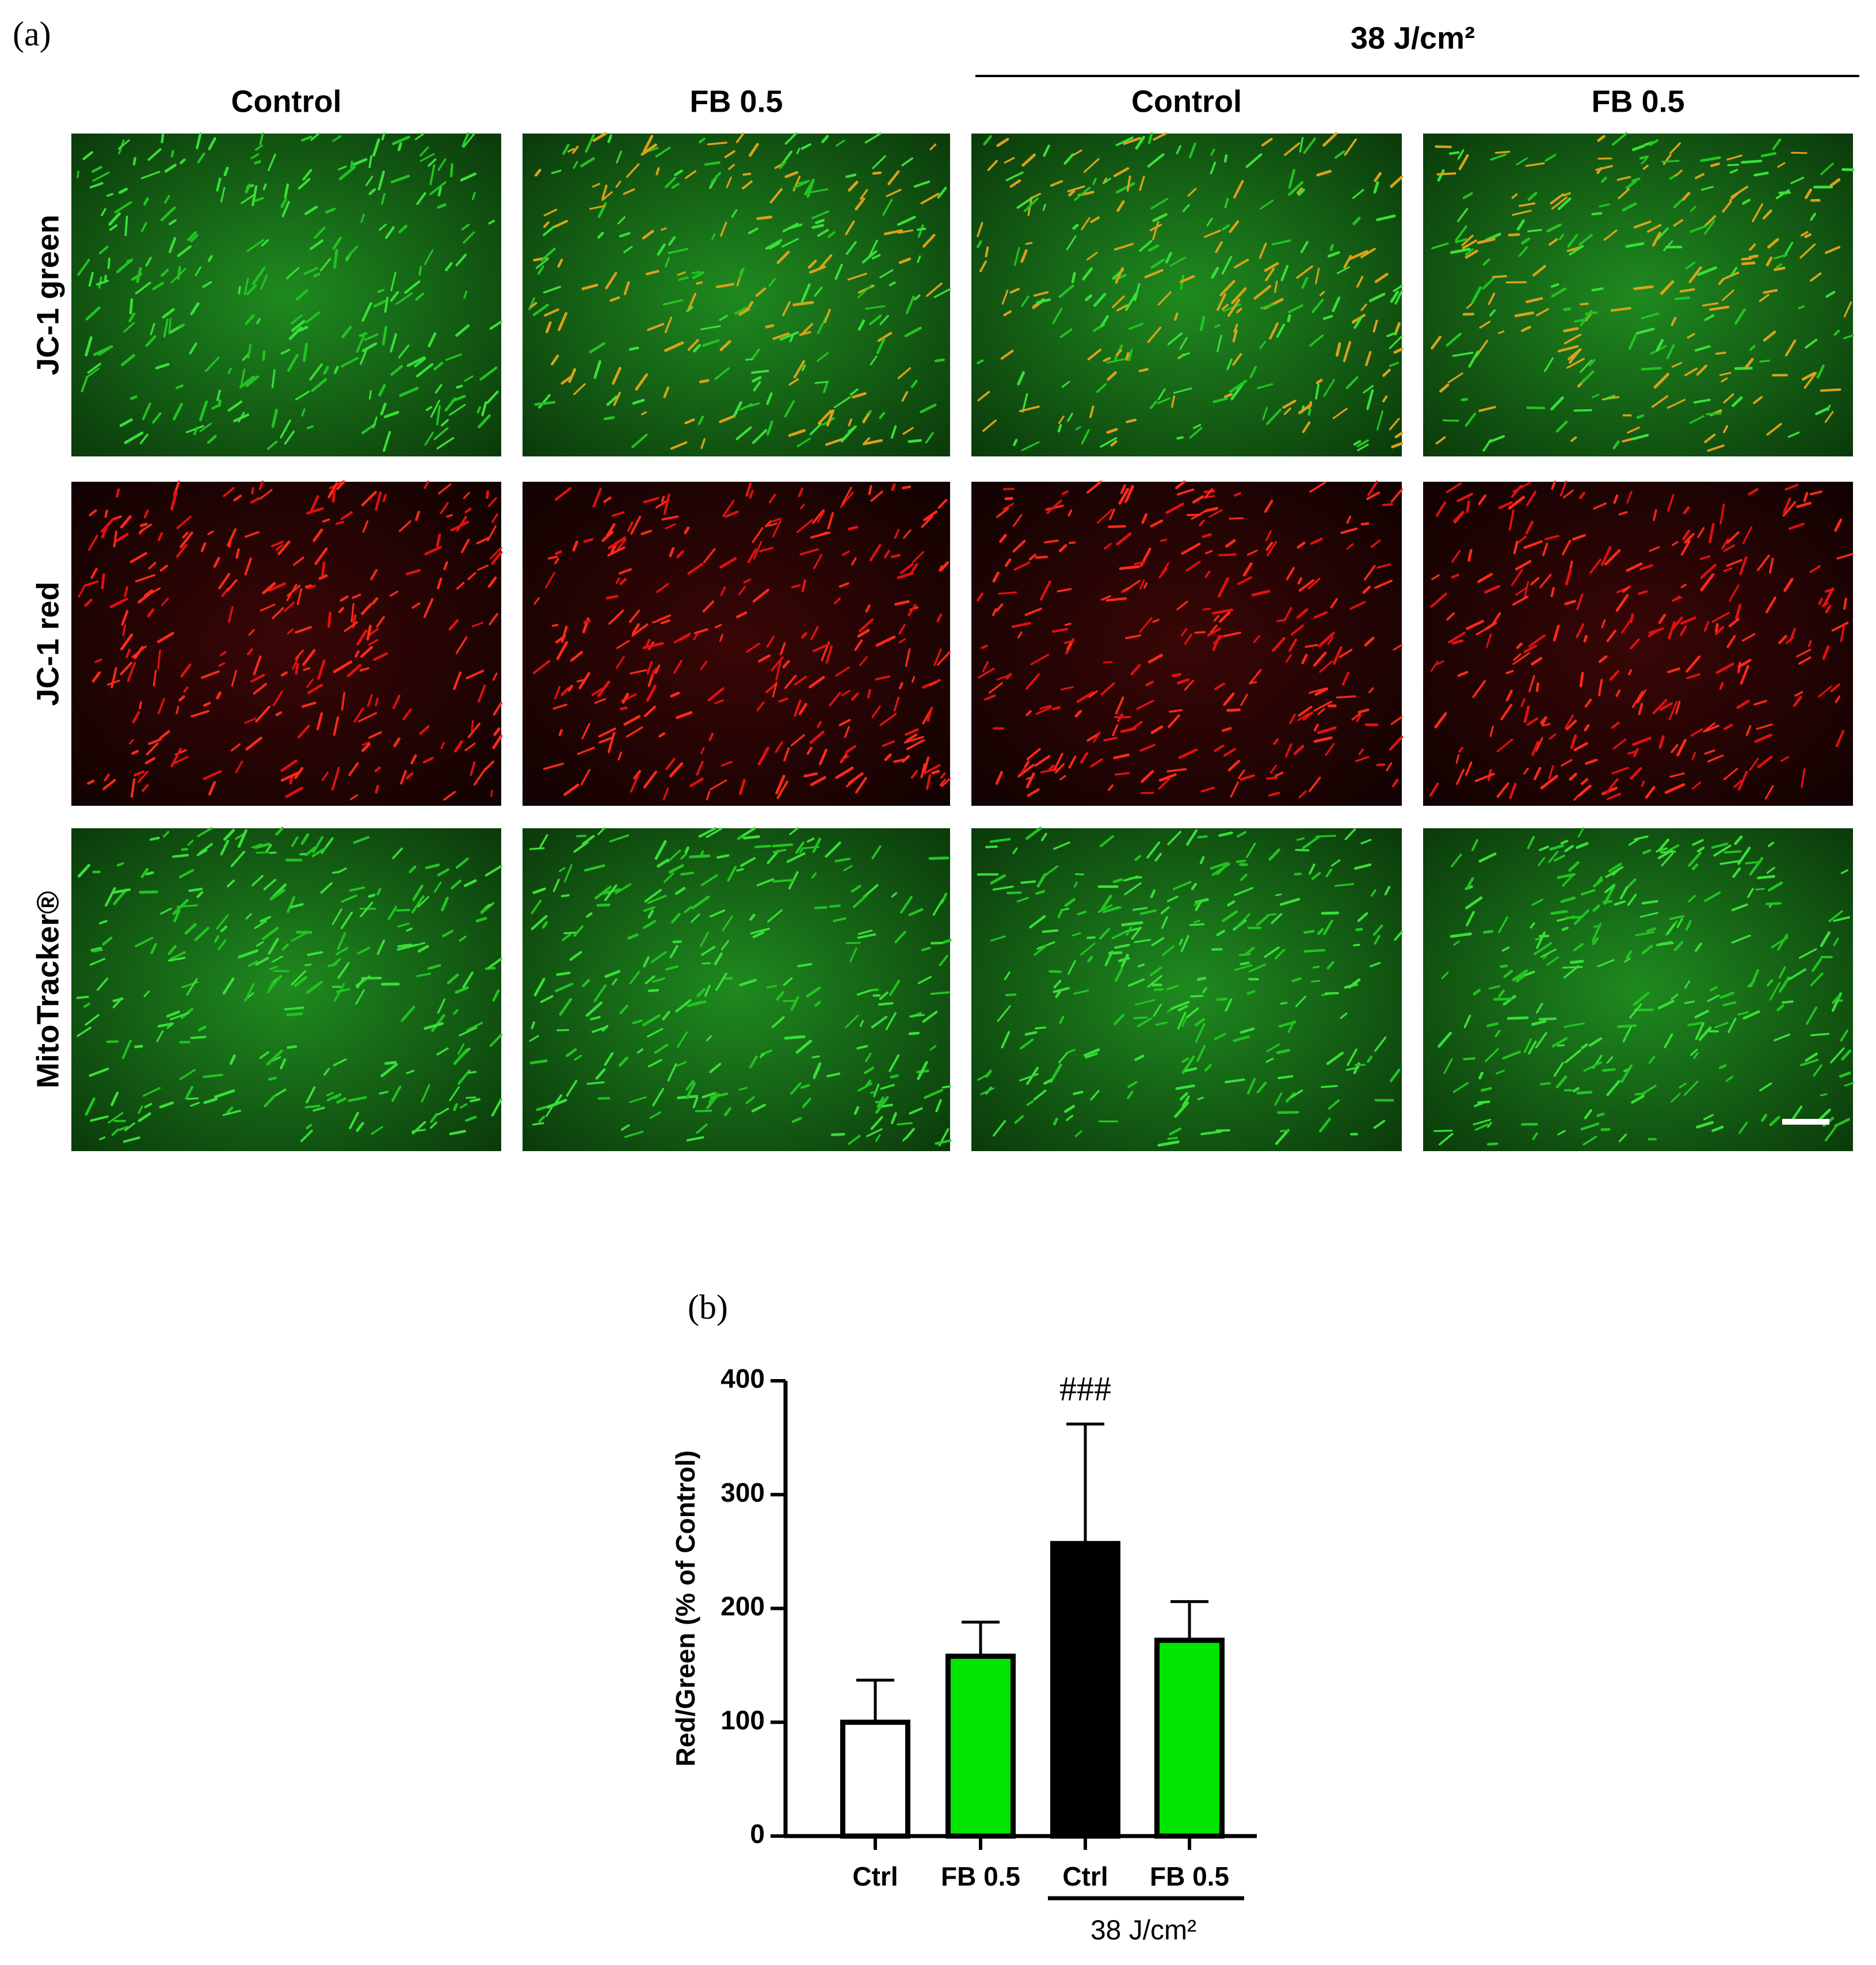 This screenshot has height=1965, width=1876. What do you see at coordinates (742, 1606) in the screenshot?
I see `y-tick-label: 200` at bounding box center [742, 1606].